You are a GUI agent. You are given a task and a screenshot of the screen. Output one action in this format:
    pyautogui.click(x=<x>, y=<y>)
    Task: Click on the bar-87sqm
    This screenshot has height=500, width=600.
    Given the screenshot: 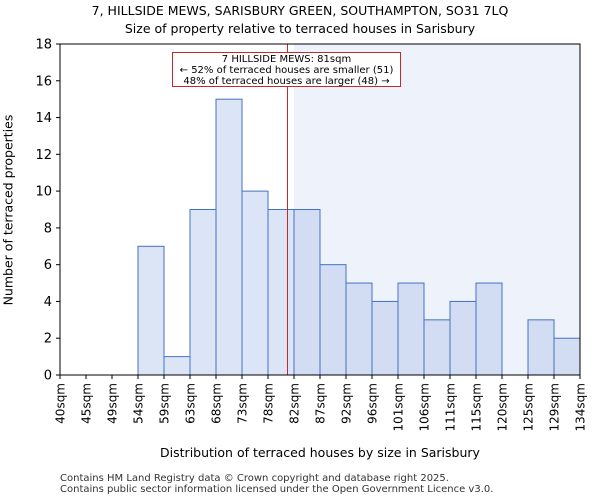 What is the action you would take?
    pyautogui.click(x=333, y=320)
    